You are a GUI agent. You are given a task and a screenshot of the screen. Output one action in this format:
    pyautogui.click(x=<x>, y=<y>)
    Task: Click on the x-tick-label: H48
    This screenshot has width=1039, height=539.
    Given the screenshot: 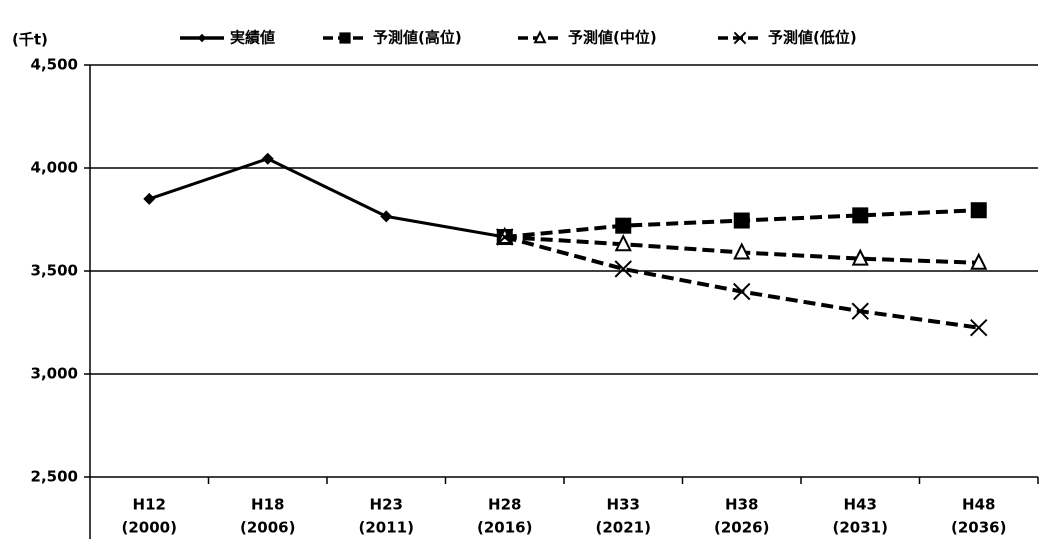 What is the action you would take?
    pyautogui.click(x=978, y=505)
    